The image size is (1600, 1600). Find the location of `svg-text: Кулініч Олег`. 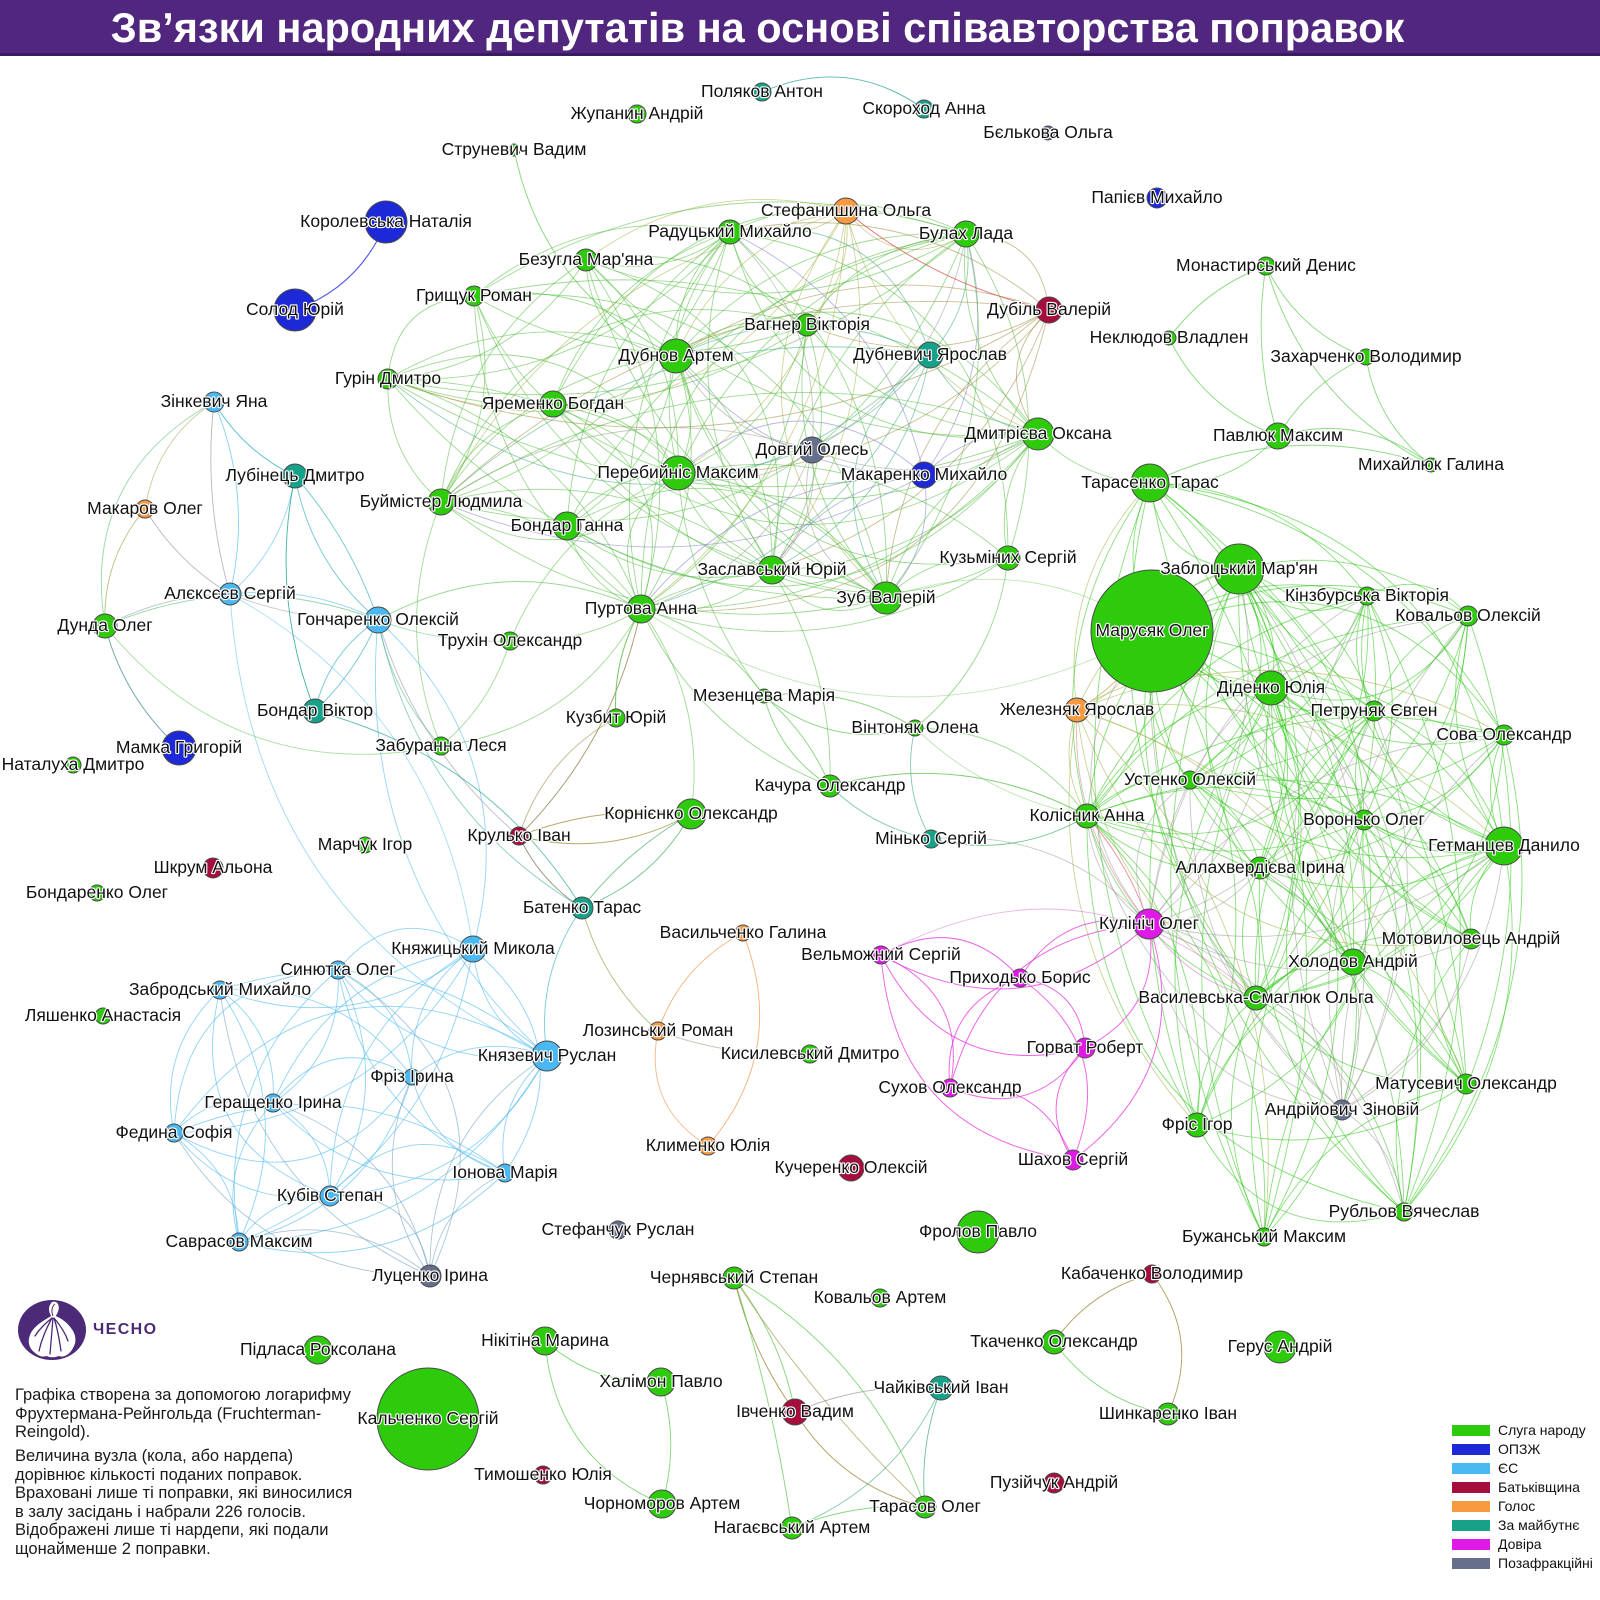

svg-text: Кулініч Олег is located at coordinates (1149, 923).